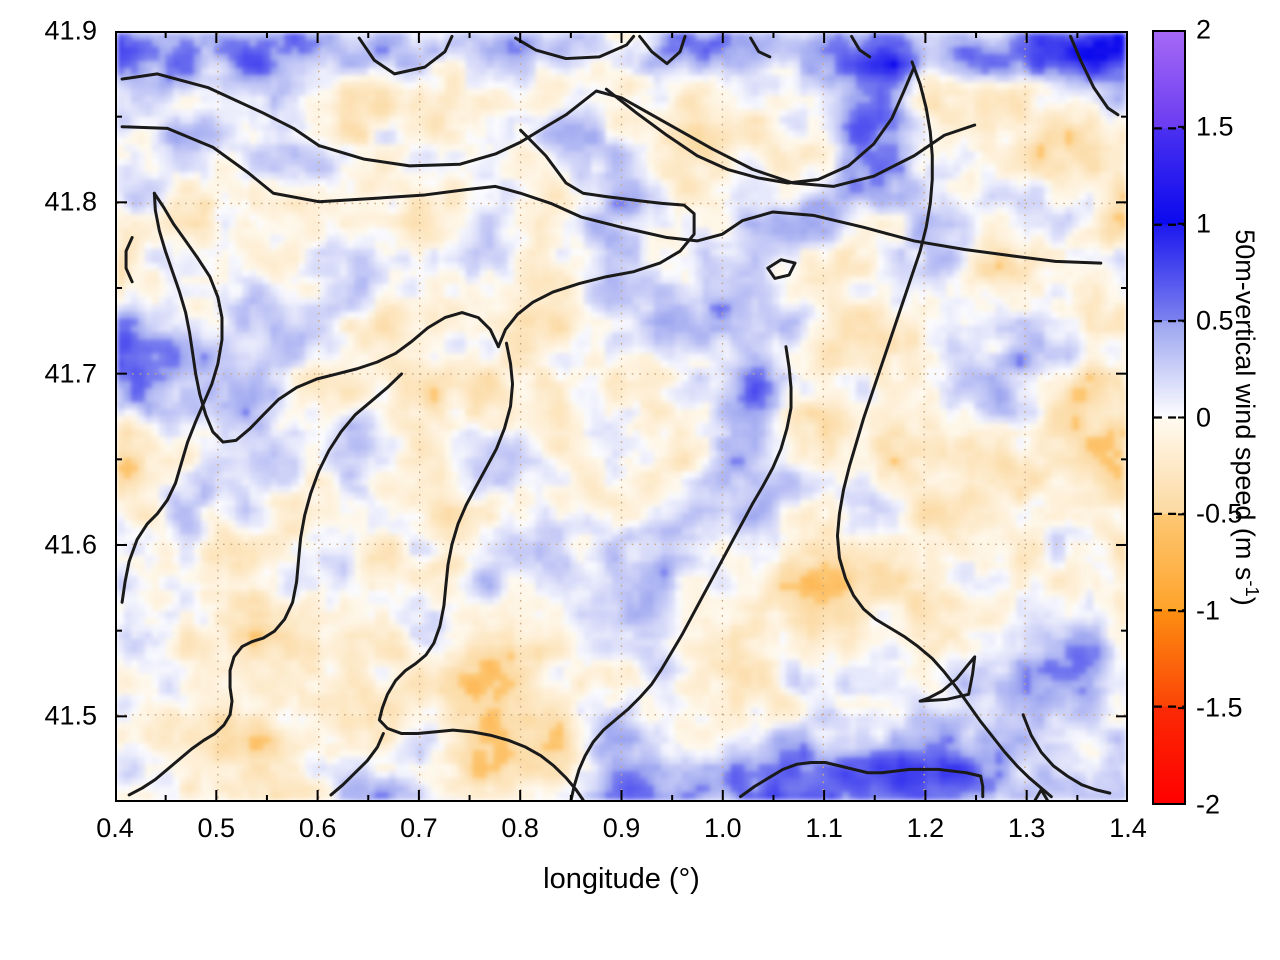 This screenshot has height=960, width=1280. I want to click on x-tick-label: 0.5, so click(216, 828).